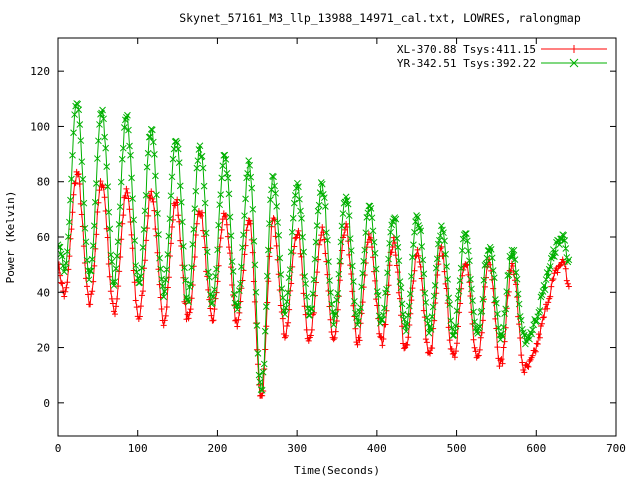 Image resolution: width=640 pixels, height=480 pixels. What do you see at coordinates (43, 237) in the screenshot?
I see `y-tick-label: 60` at bounding box center [43, 237].